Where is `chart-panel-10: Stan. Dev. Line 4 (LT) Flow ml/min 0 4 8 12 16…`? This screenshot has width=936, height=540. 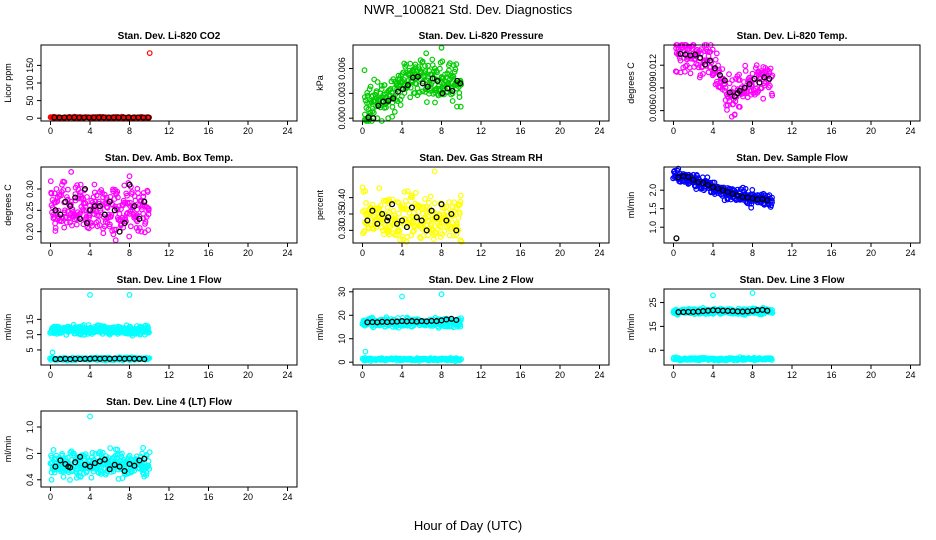
chart-panel-10: Stan. Dev. Line 4 (LT) Flow ml/min 0 4 8 12 16… is located at coordinates (150, 449).